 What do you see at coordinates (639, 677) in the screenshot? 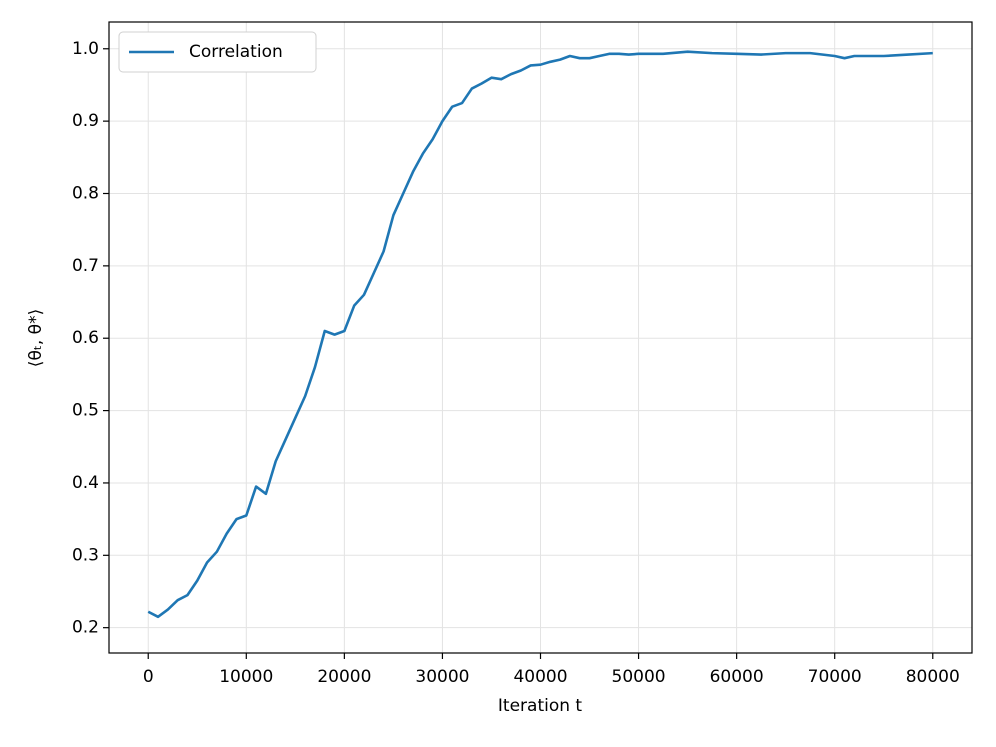
I see `x-tick-label: 50000` at bounding box center [639, 677].